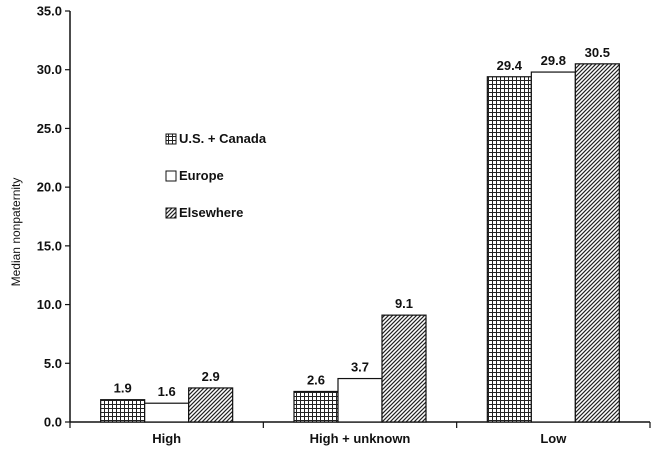 The image size is (660, 455). I want to click on legend: U.S. + Canada Europe Elsewhere, so click(216, 175).